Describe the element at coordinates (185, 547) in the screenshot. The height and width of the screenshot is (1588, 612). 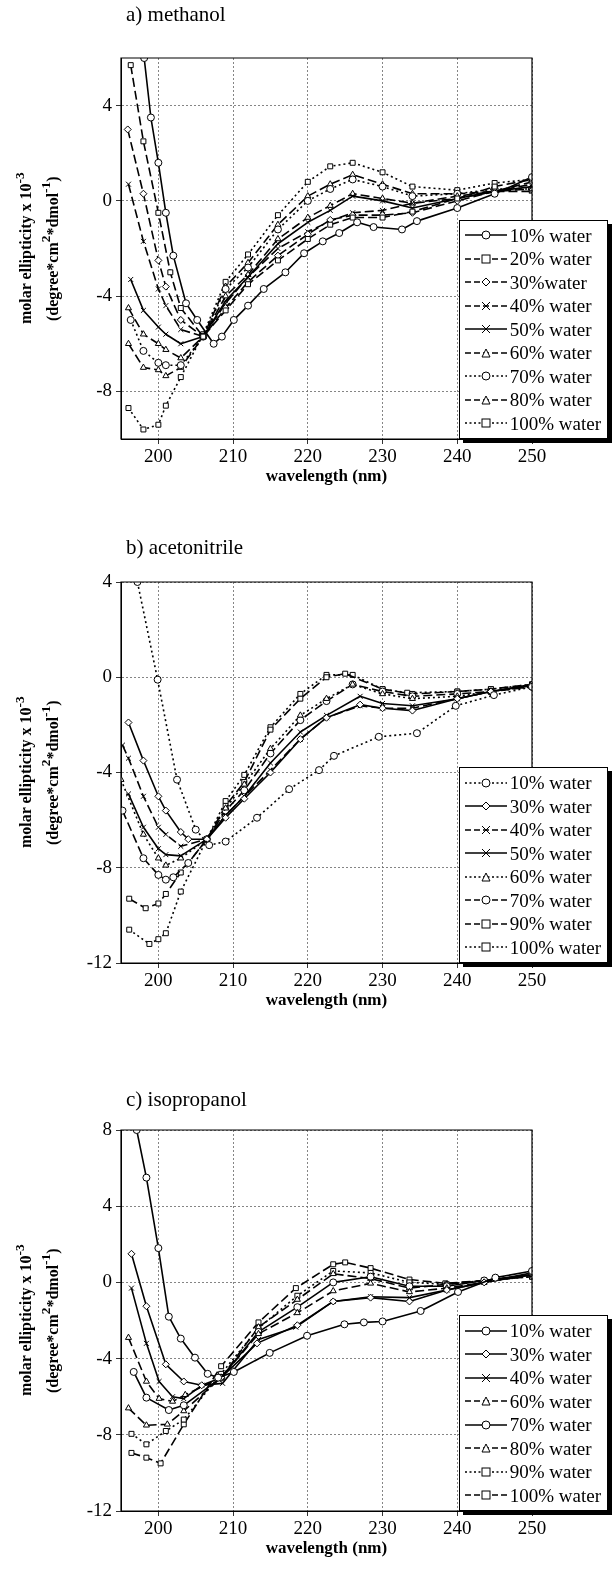
I see `chart-title: b) acetonitrile` at that location.